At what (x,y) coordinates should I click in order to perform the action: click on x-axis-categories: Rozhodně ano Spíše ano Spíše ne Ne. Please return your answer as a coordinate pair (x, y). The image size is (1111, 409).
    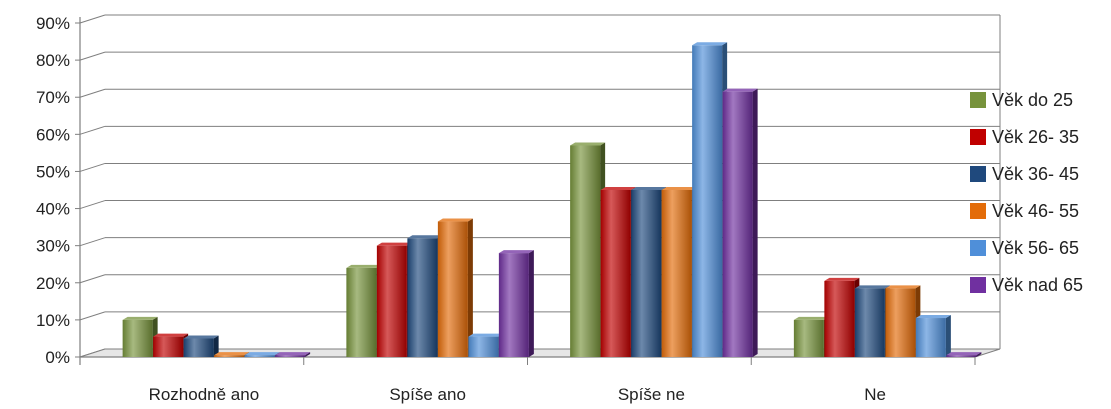
    Looking at the image, I should click on (527, 380).